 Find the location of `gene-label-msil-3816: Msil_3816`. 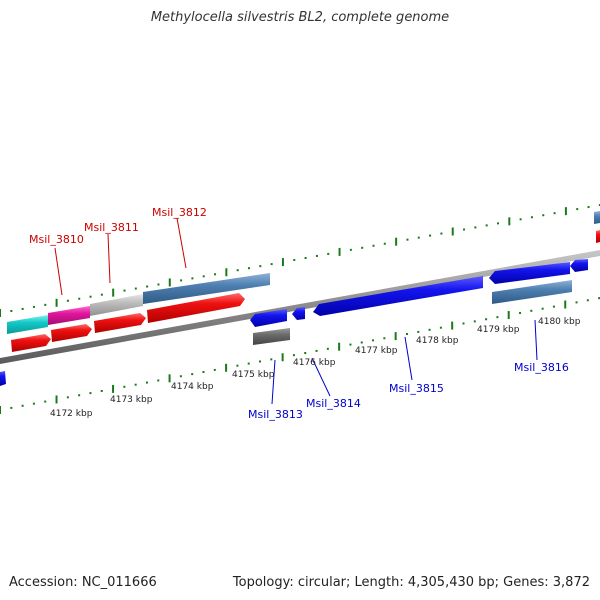

gene-label-msil-3816: Msil_3816 is located at coordinates (541, 367).